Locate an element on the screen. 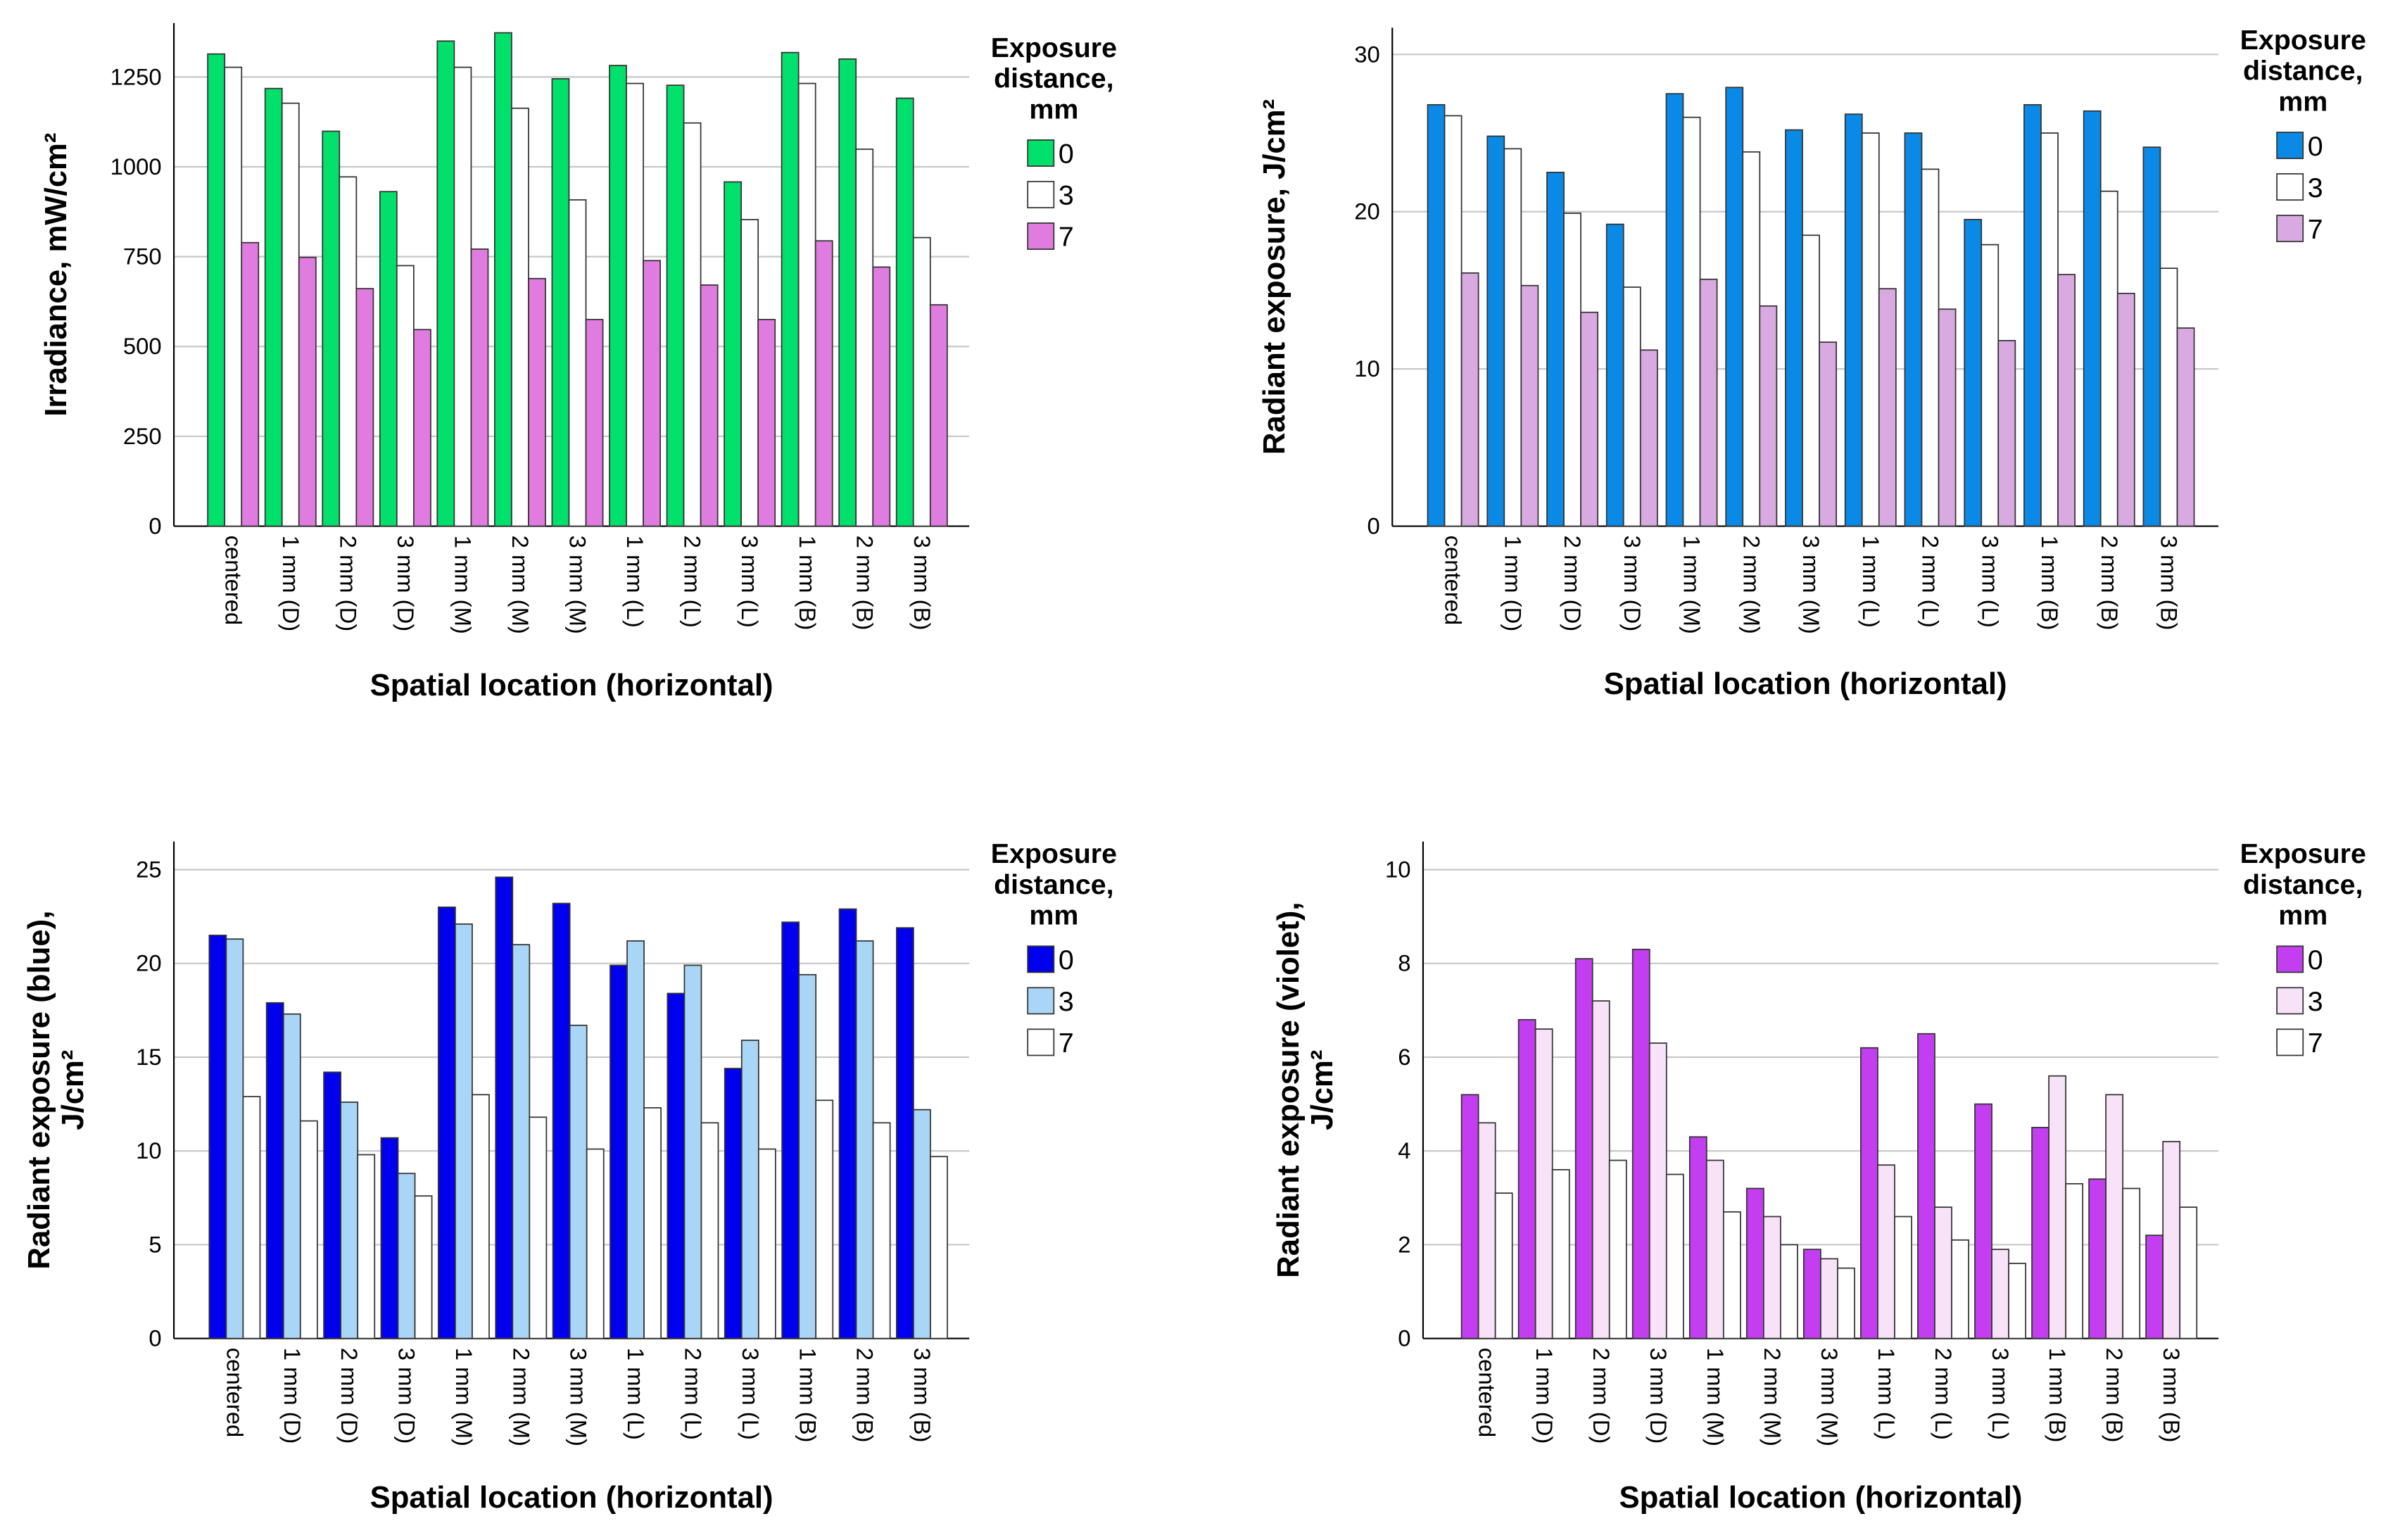  x-tick-label: 1 mm (M) is located at coordinates (1692, 585).